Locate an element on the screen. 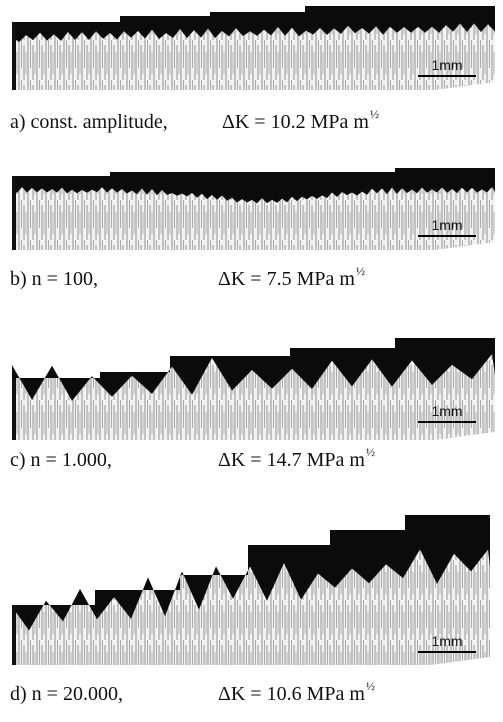  caption-dk: ΔK = 10.2 MPa m is located at coordinates (295, 122).